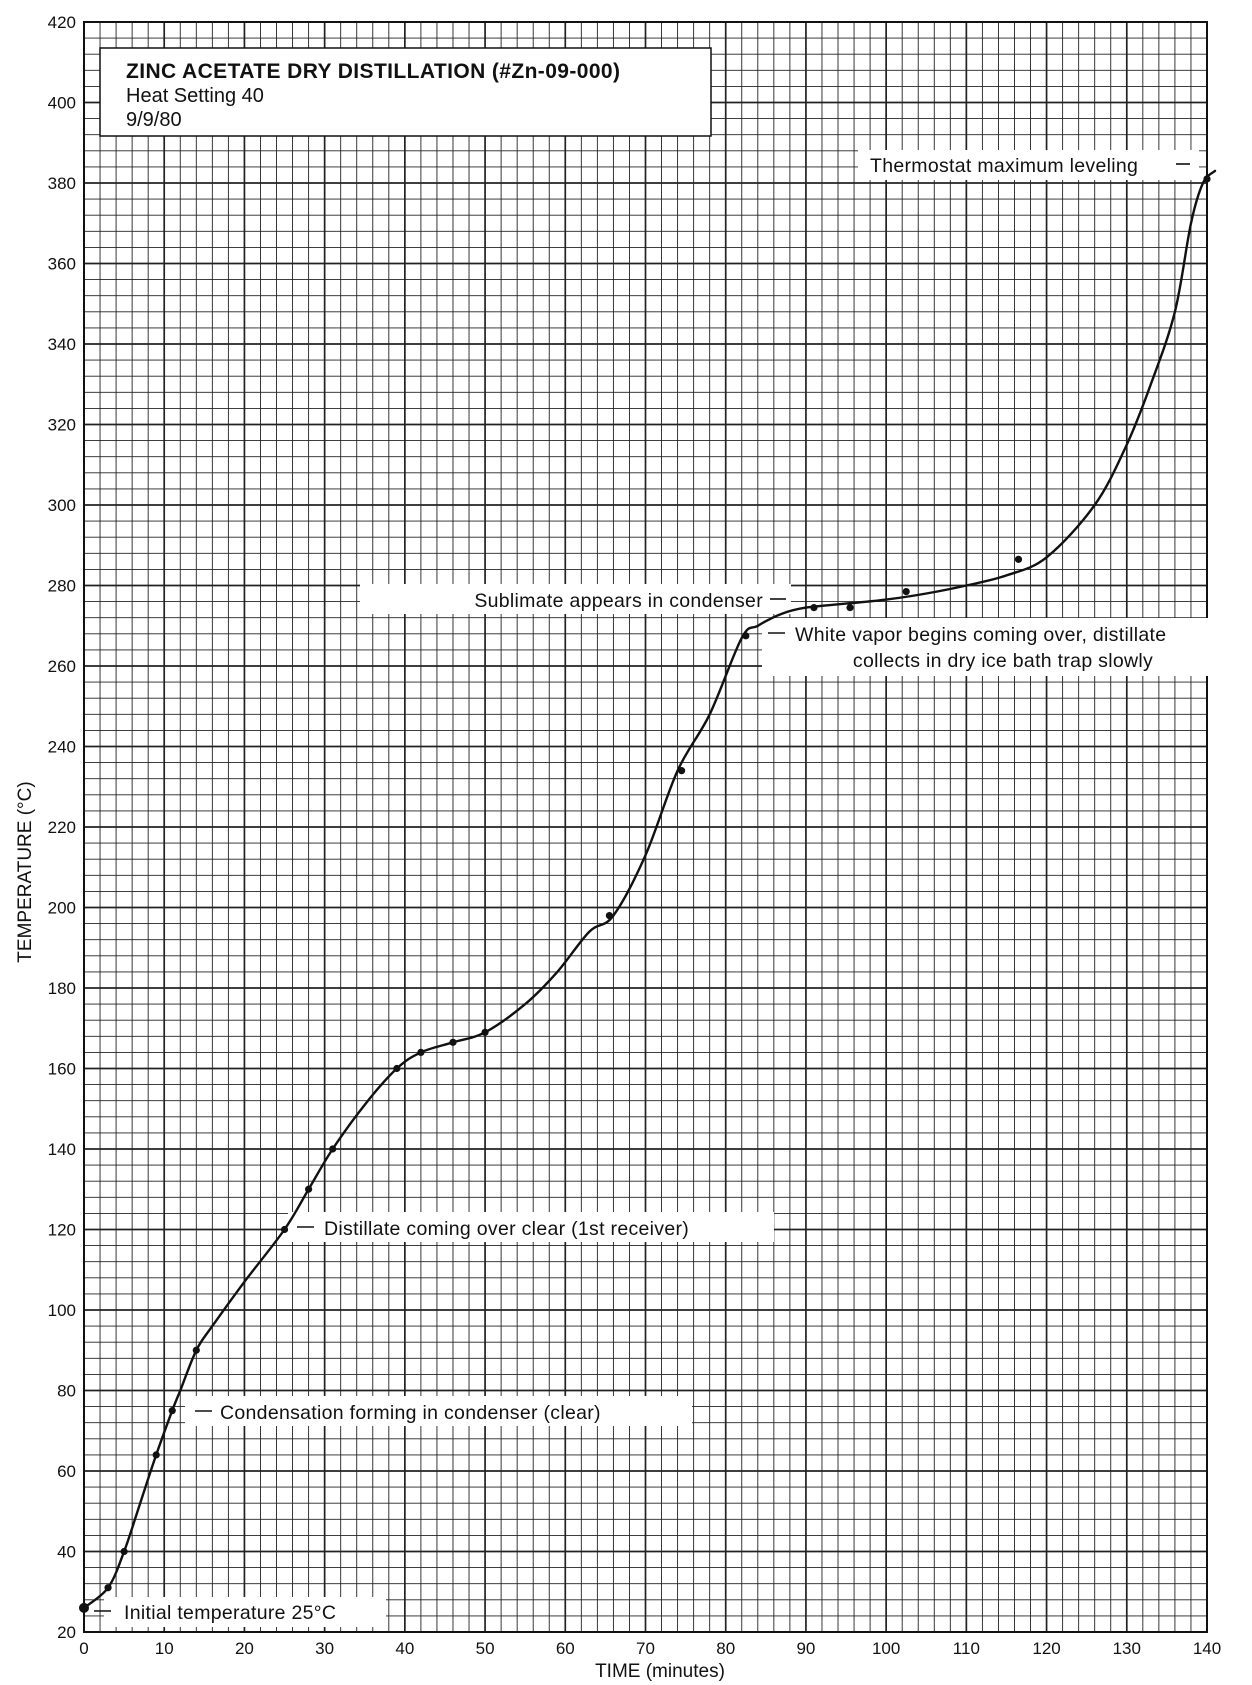 The height and width of the screenshot is (1685, 1252). Describe the element at coordinates (324, 1648) in the screenshot. I see `x-tick-label: 30` at that location.